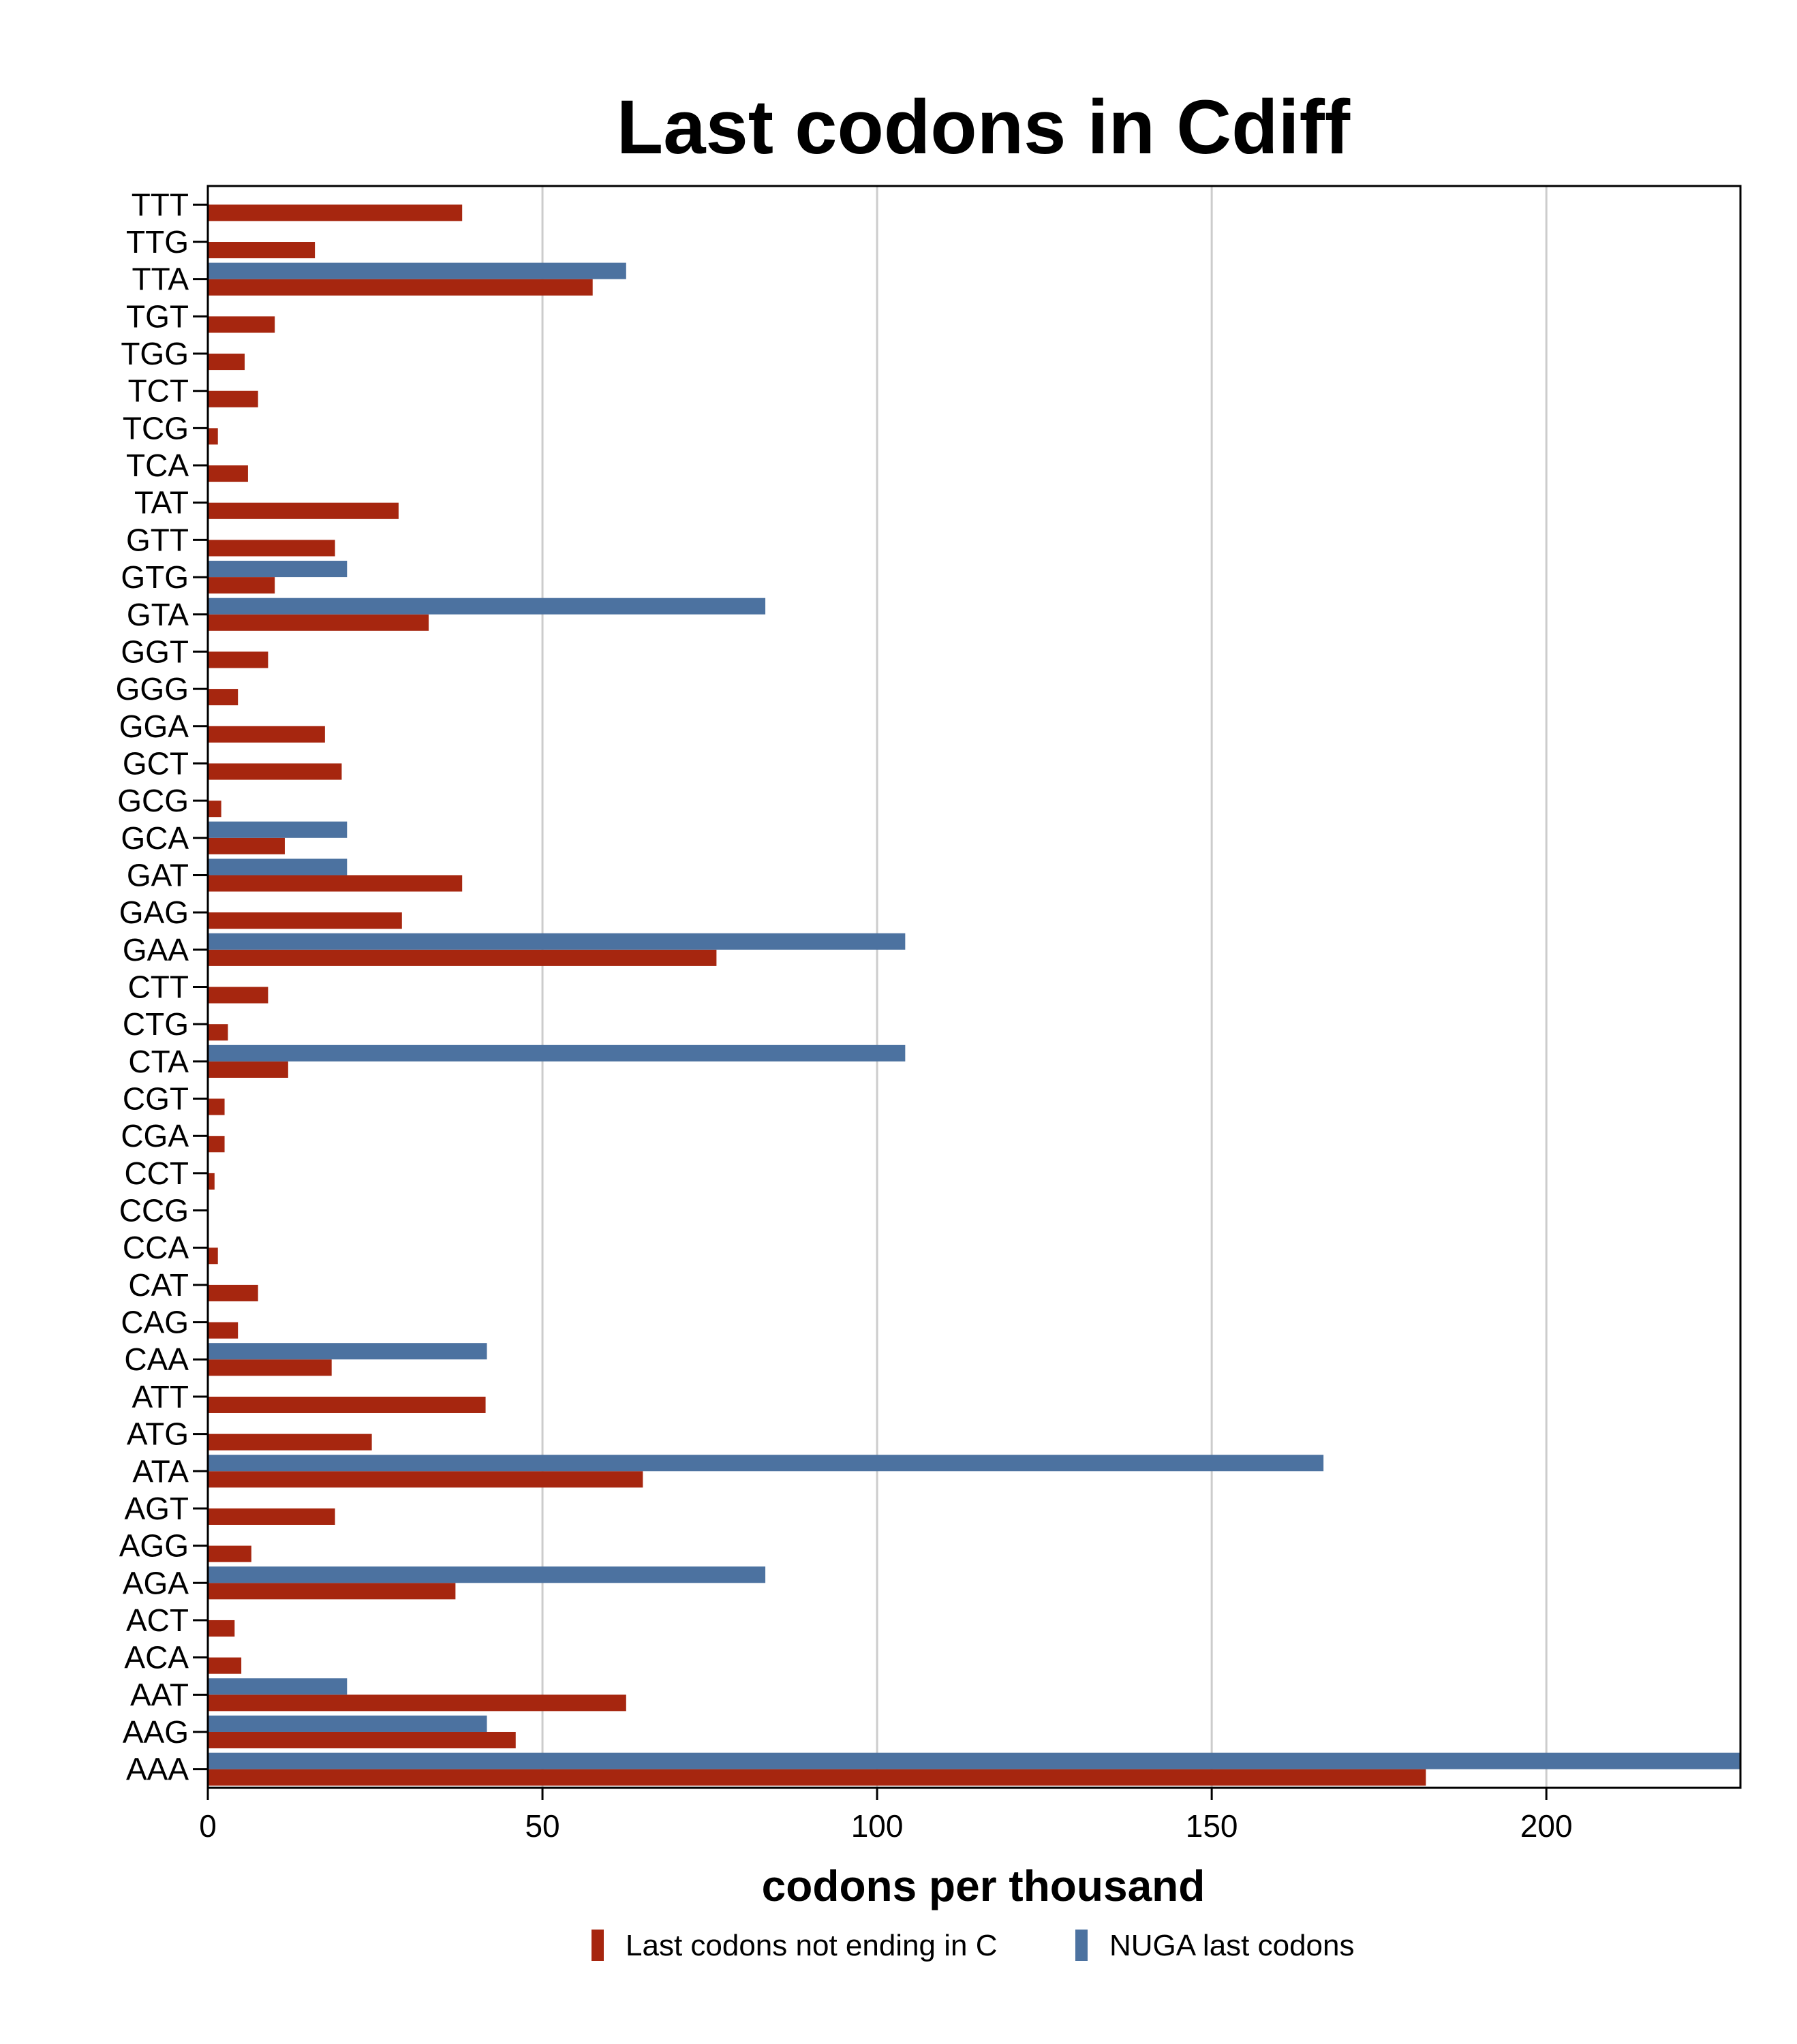 The image size is (1797, 2044). Describe the element at coordinates (155, 838) in the screenshot. I see `y-tick-label-GCA: GCA` at that location.